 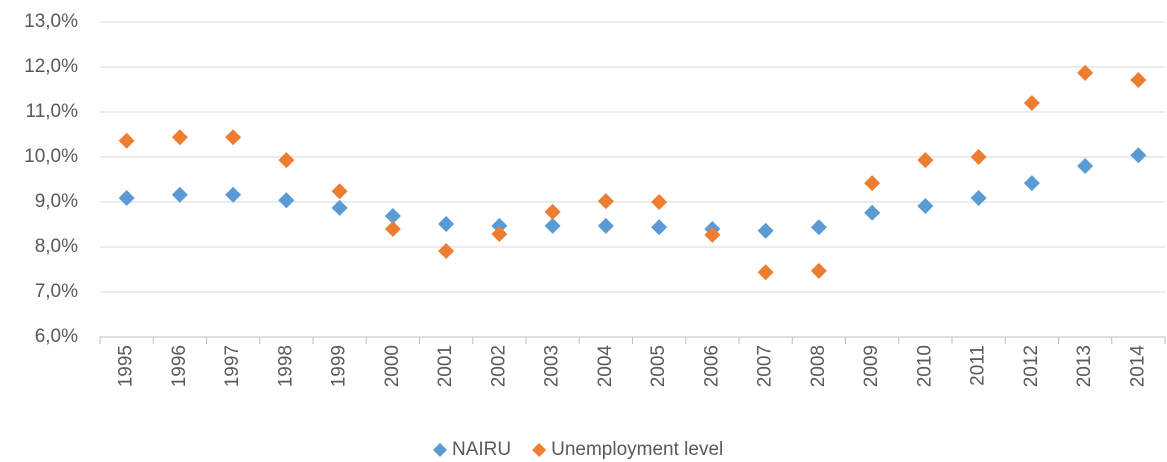 What do you see at coordinates (605, 366) in the screenshot?
I see `x-tick-label: 2004` at bounding box center [605, 366].